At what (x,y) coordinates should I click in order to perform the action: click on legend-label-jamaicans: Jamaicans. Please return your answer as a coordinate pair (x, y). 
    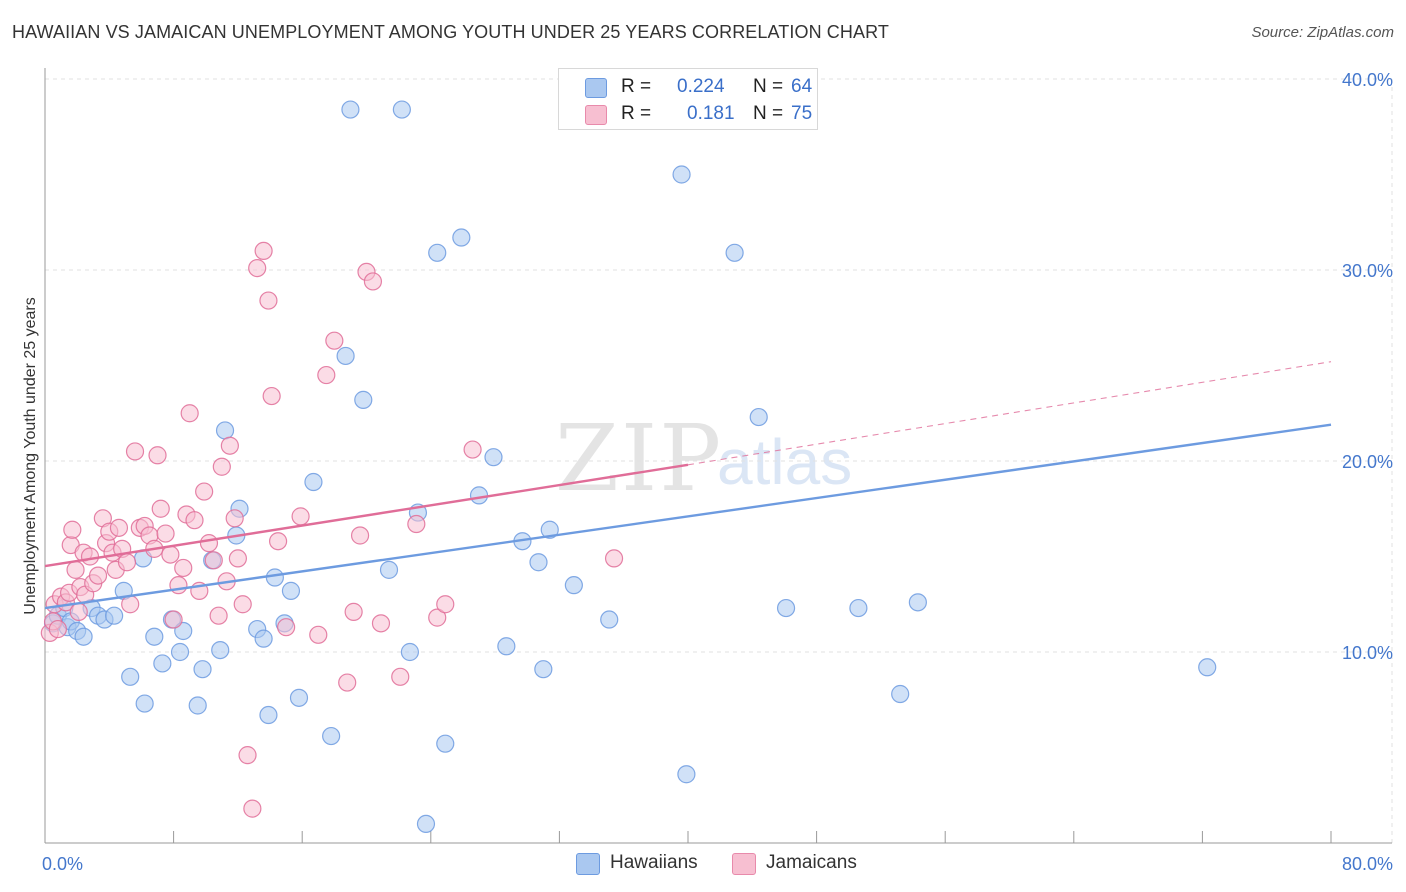
    Looking at the image, I should click on (811, 862).